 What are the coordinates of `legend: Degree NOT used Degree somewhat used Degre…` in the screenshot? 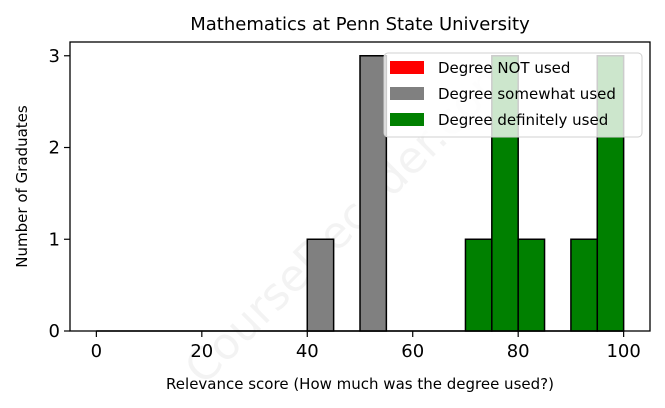 It's located at (513, 95).